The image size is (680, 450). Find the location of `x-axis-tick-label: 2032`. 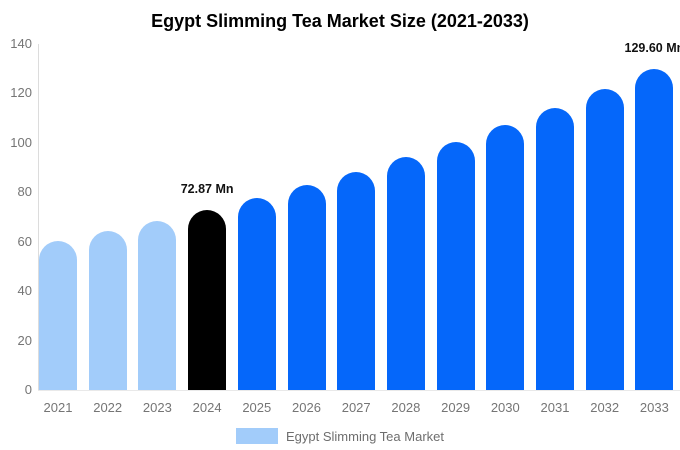

x-axis-tick-label: 2032 is located at coordinates (605, 407).